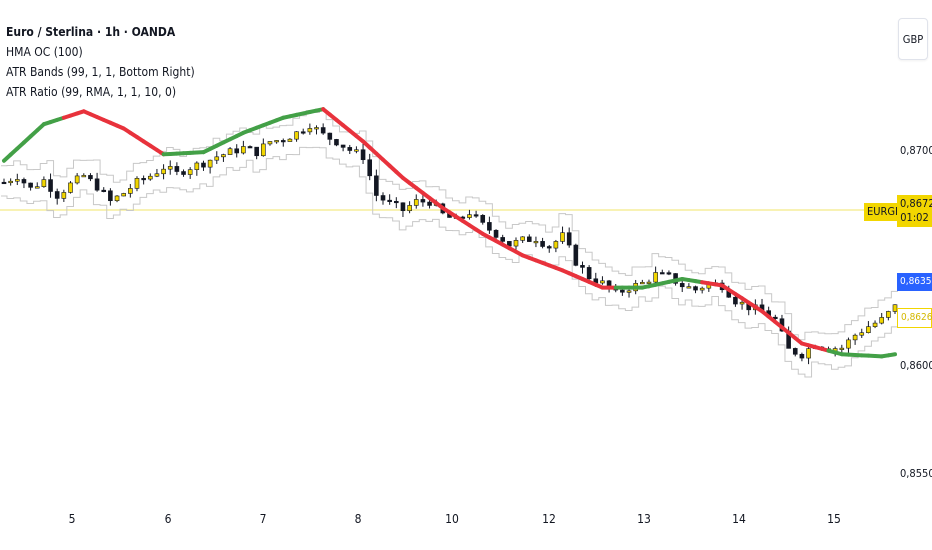 This screenshot has height=550, width=932. What do you see at coordinates (644, 519) in the screenshot?
I see `x-tick-label: 13` at bounding box center [644, 519].